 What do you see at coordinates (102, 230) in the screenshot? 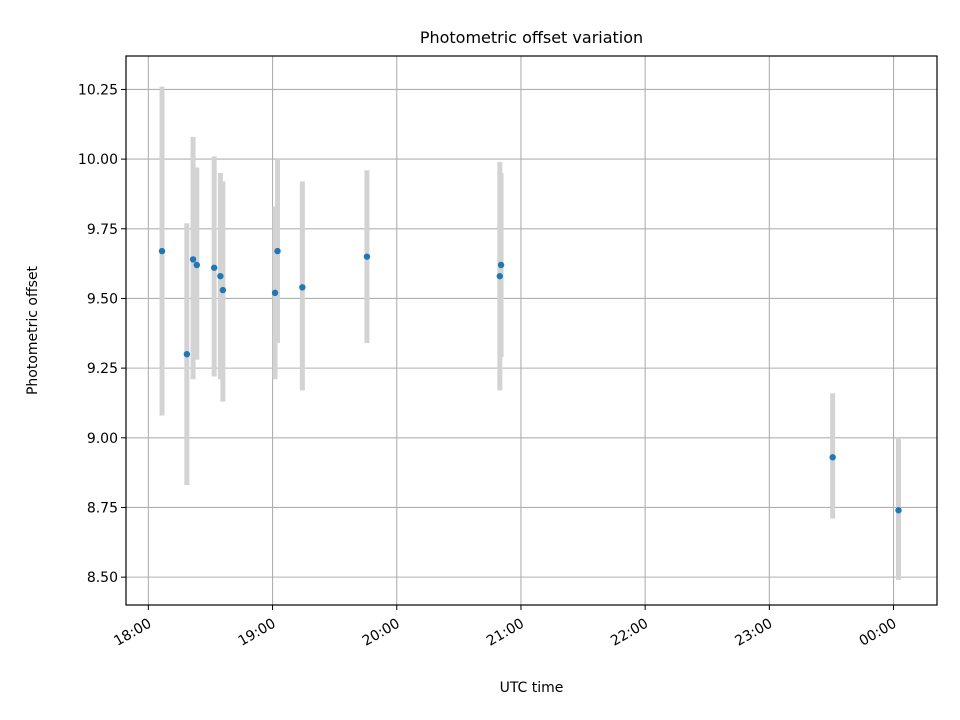
I see `y-tick-label: 9.75` at bounding box center [102, 230].